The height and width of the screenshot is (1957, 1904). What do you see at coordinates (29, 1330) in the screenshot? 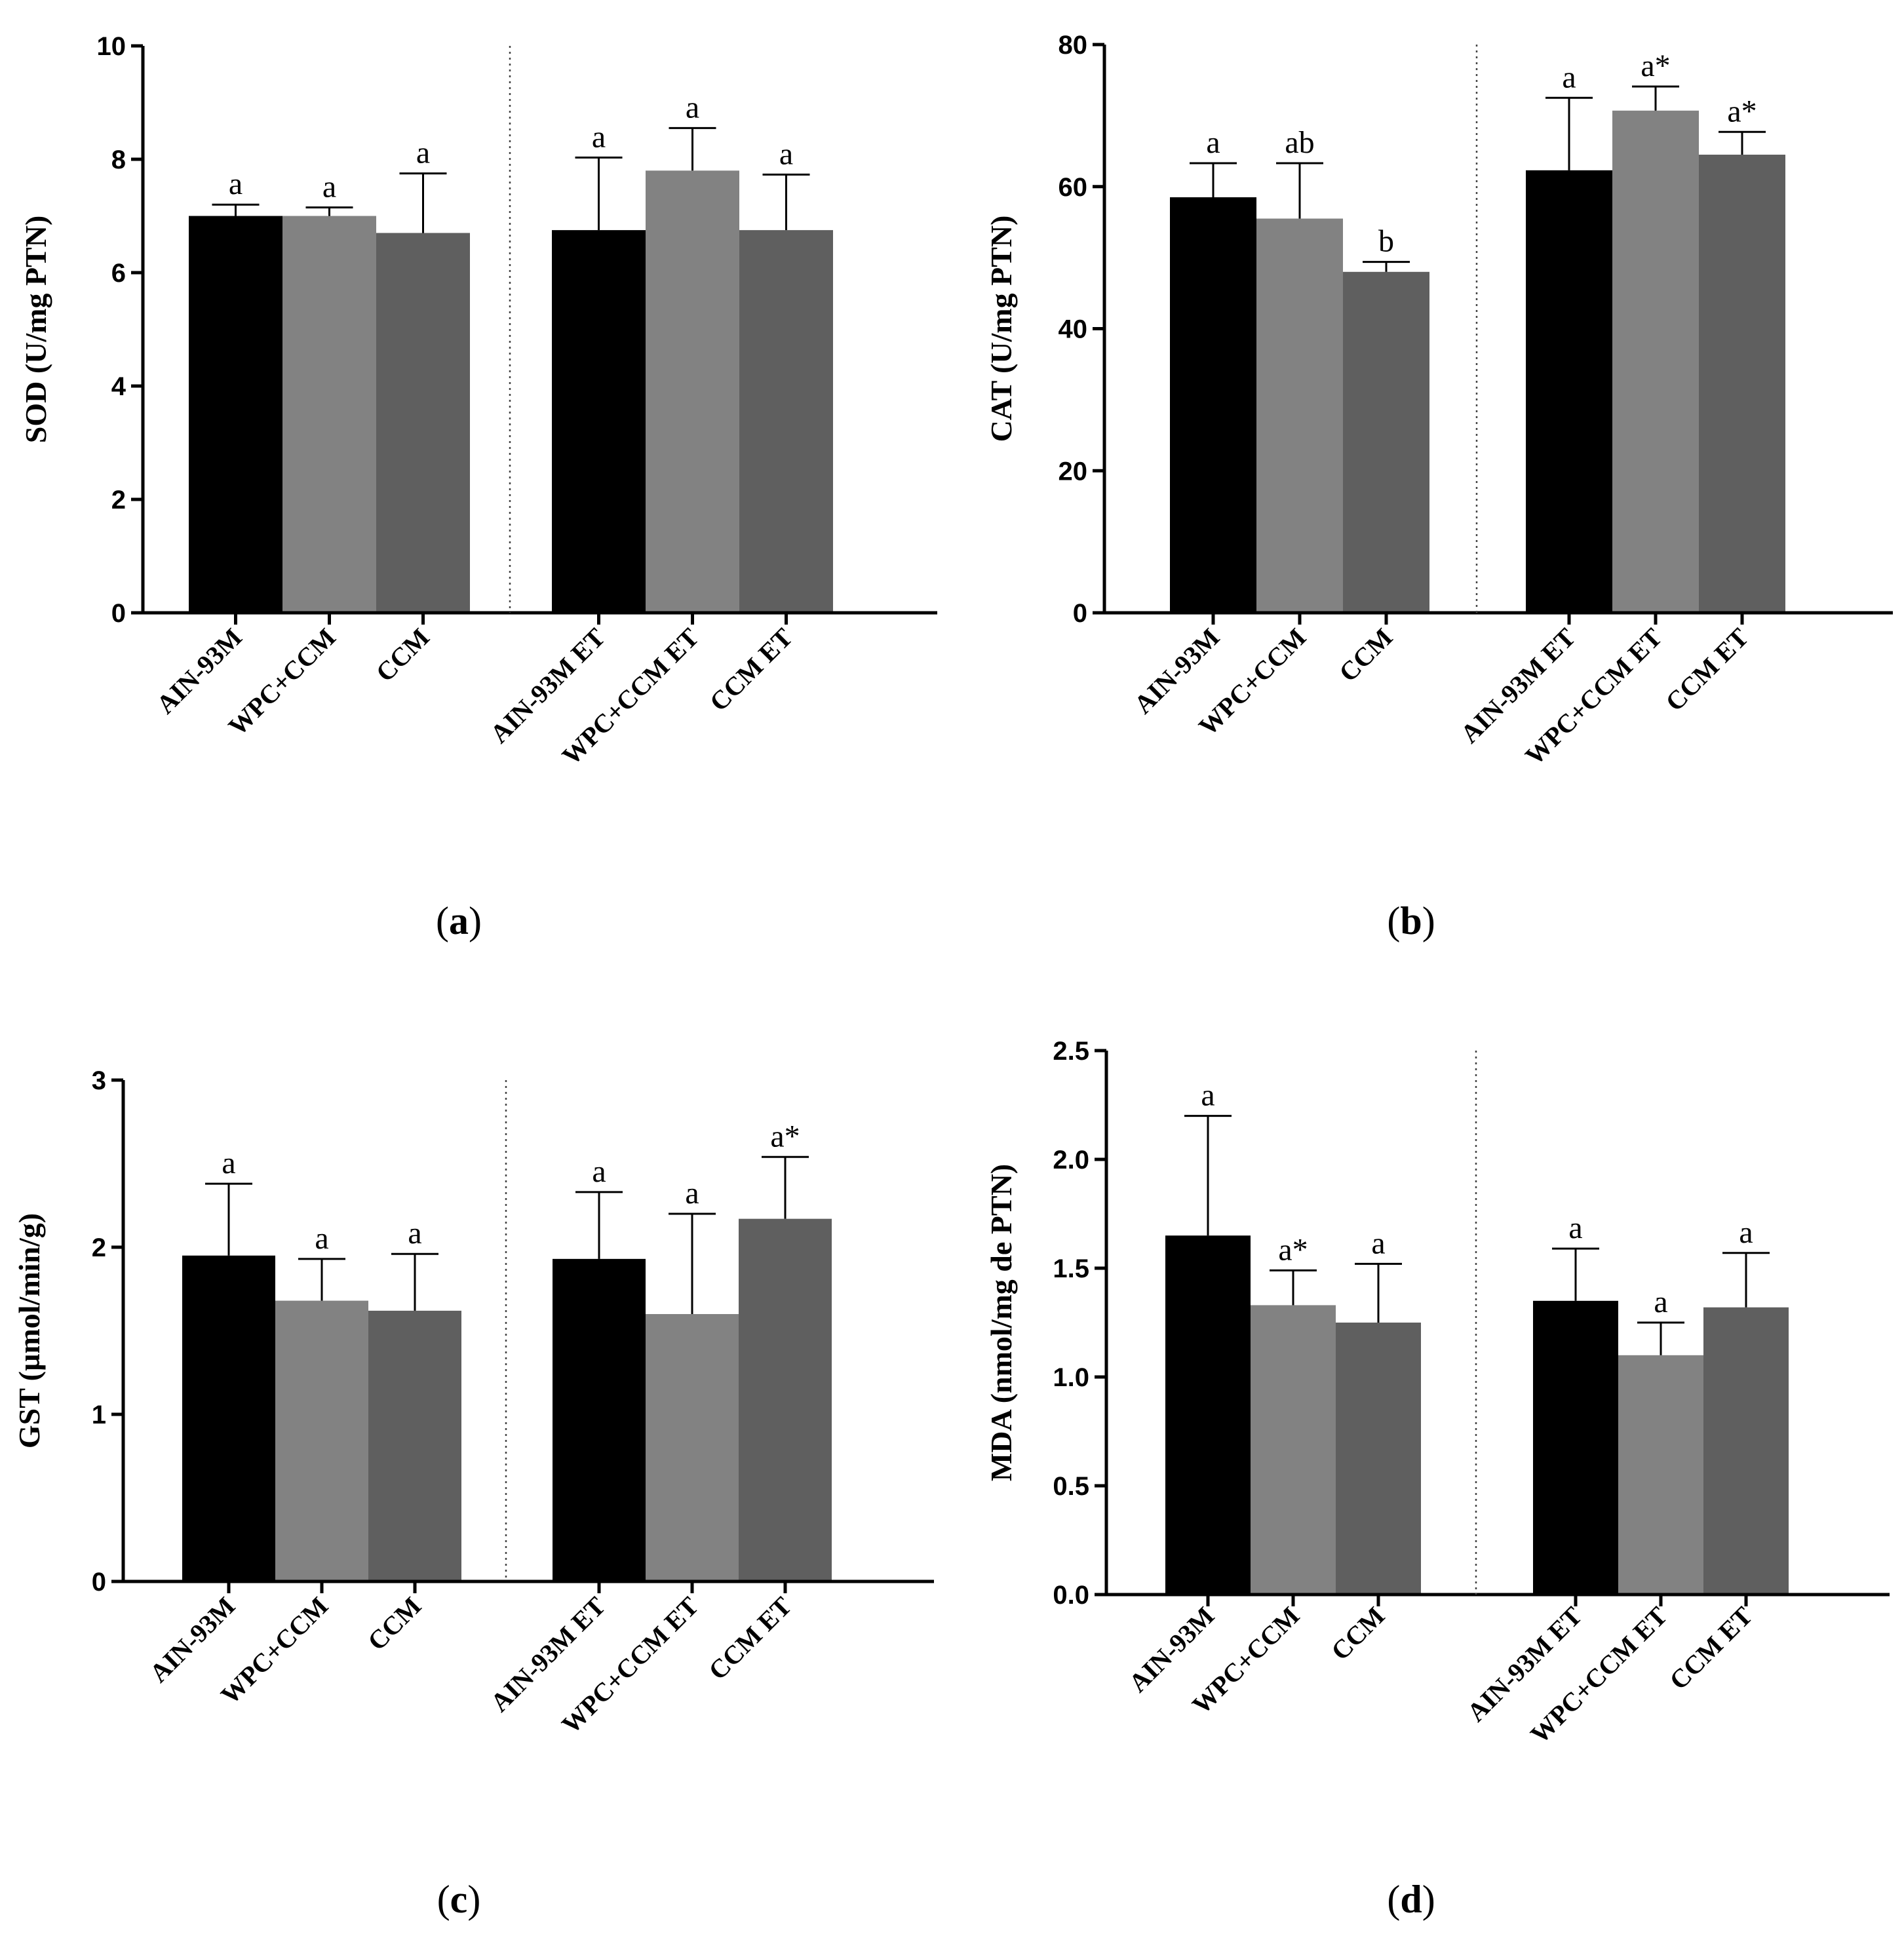
I see `y-axis-title: GST (µmol/min/g)` at bounding box center [29, 1330].